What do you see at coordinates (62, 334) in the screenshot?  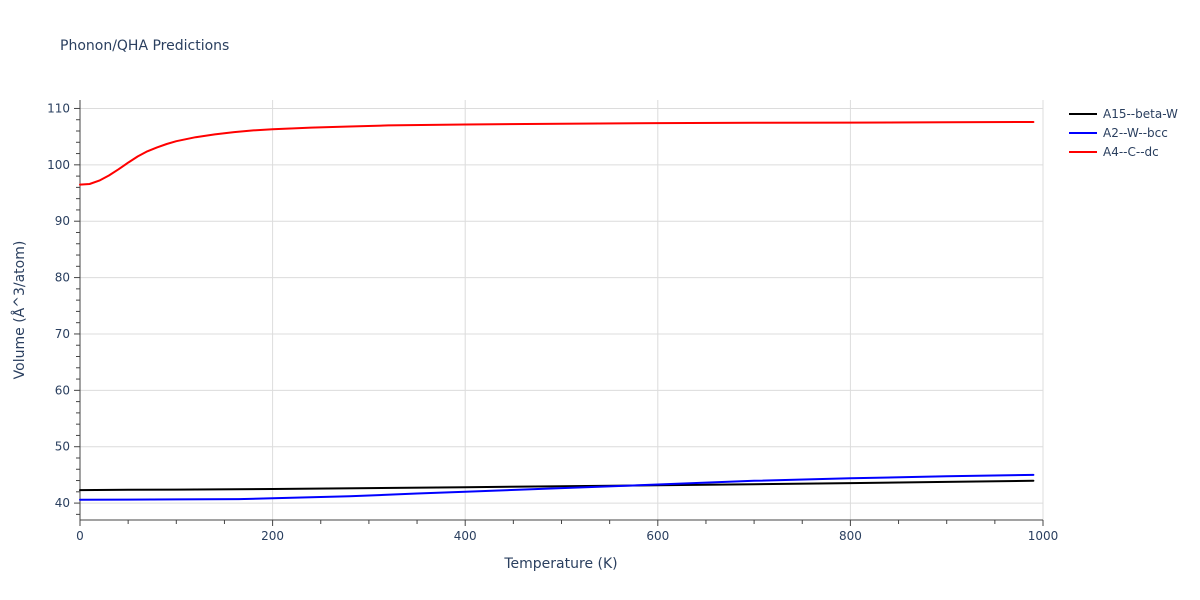 I see `y-tick-label: 70` at bounding box center [62, 334].